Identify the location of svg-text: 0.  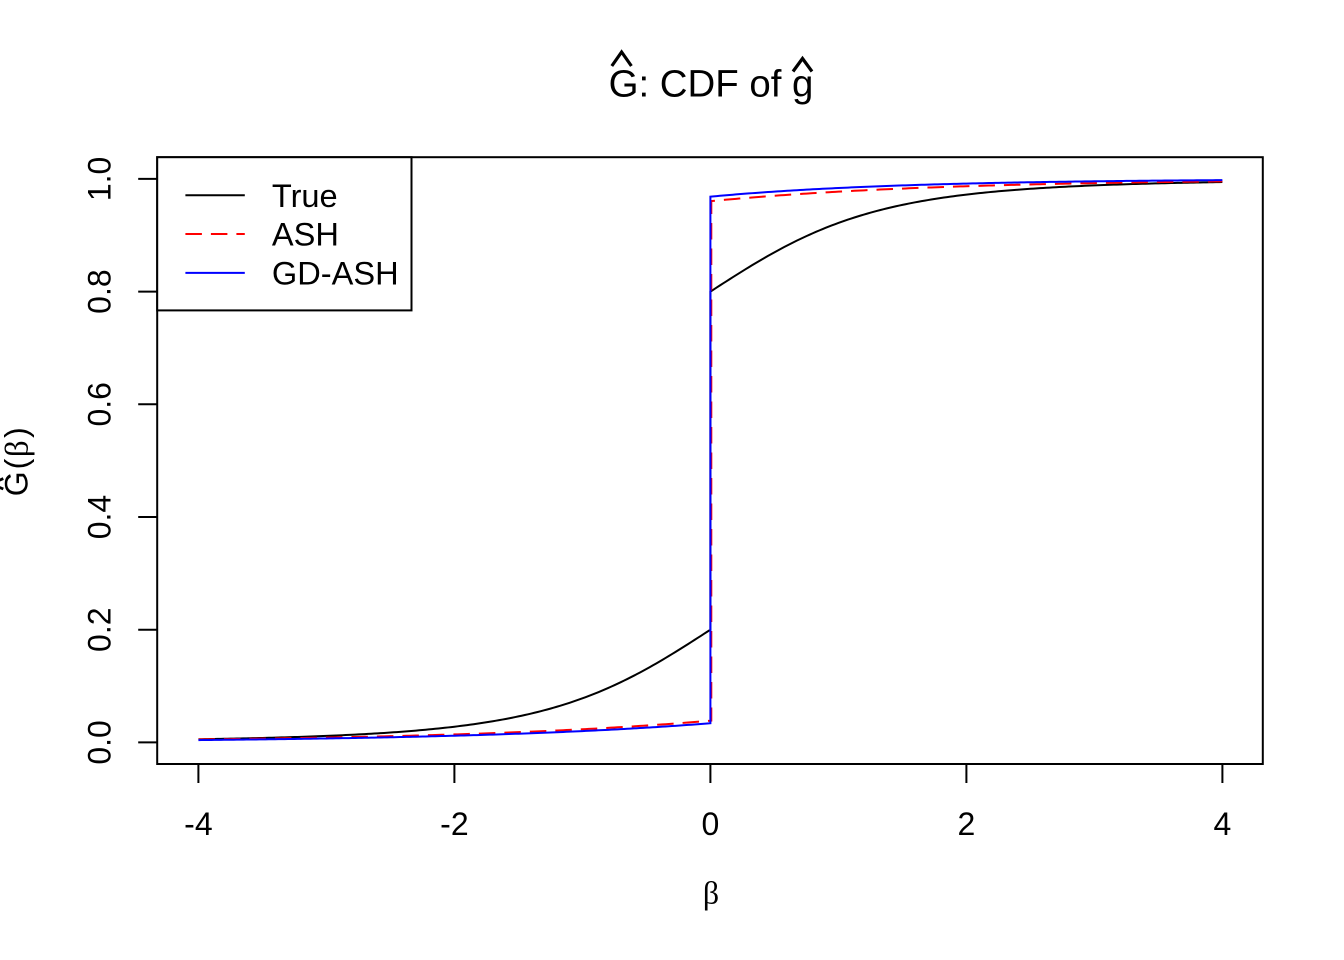
(711, 824).